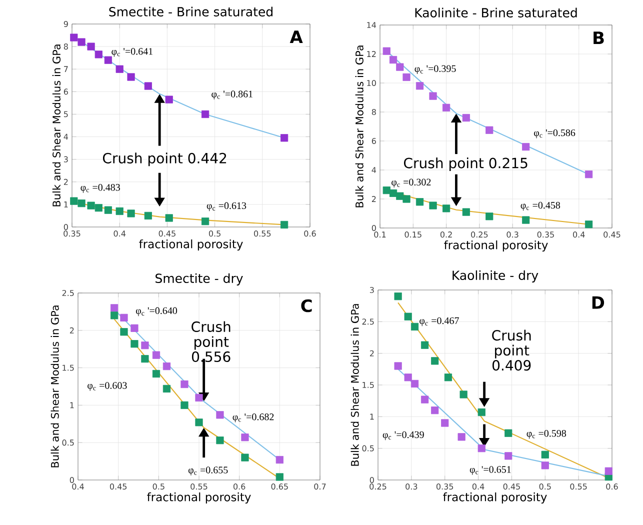 The width and height of the screenshot is (643, 525). Describe the element at coordinates (496, 13) in the screenshot. I see `chart-title: Kaolinite - Brine saturated` at that location.